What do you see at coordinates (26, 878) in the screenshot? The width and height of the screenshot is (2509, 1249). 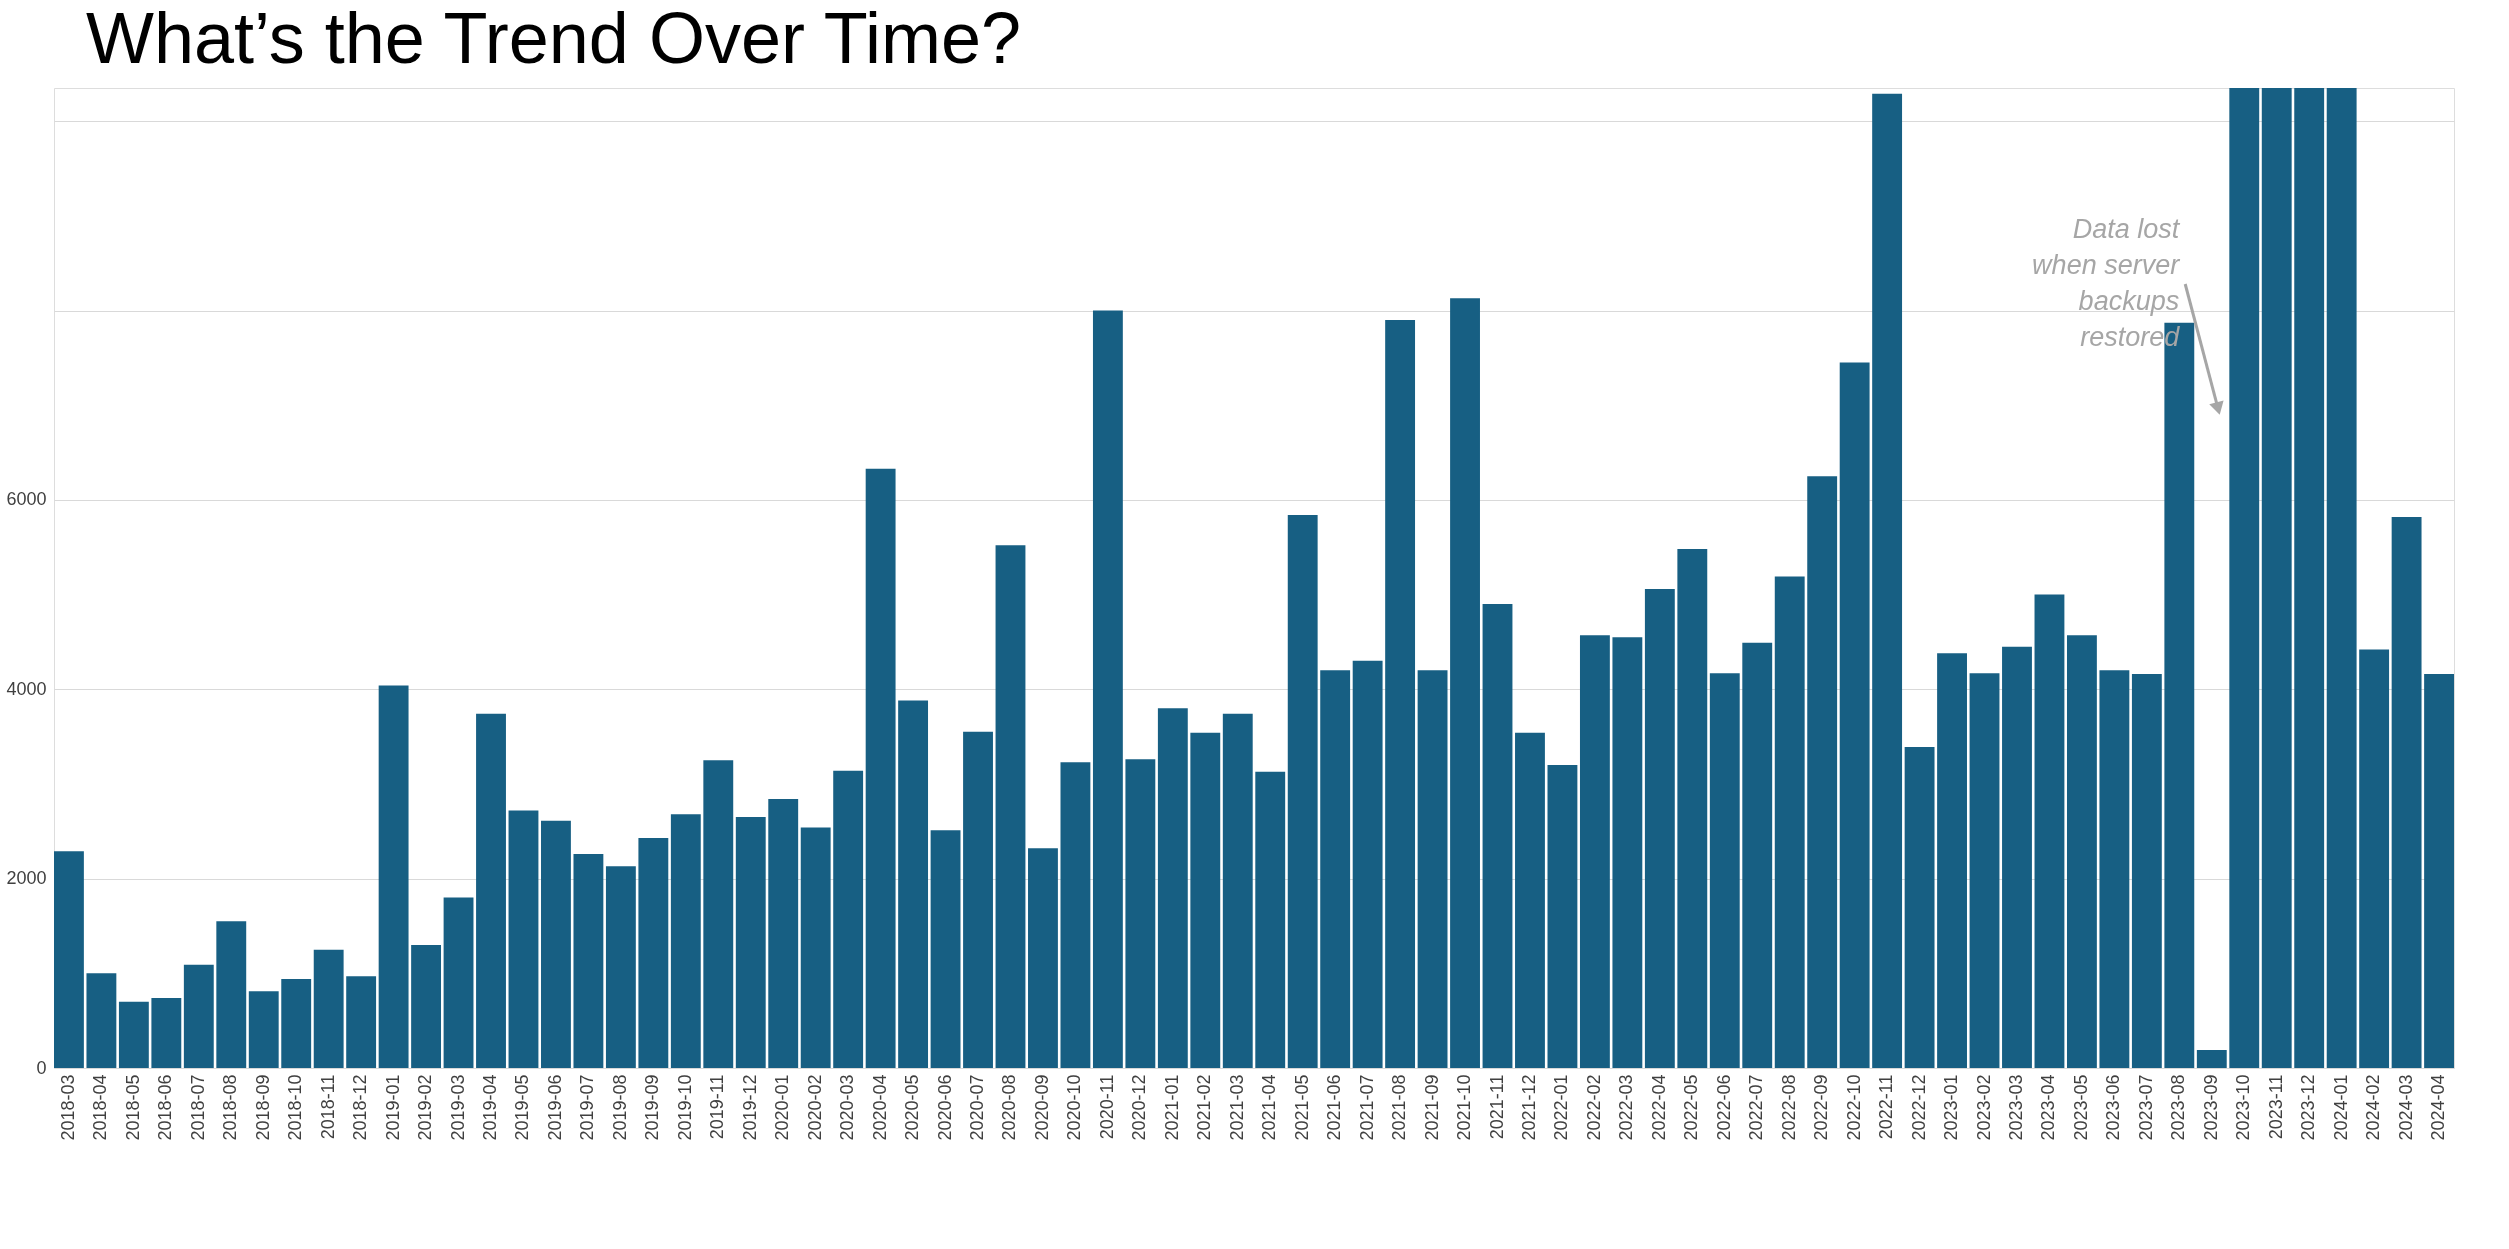 I see `y-tick-label: 2000` at bounding box center [26, 878].